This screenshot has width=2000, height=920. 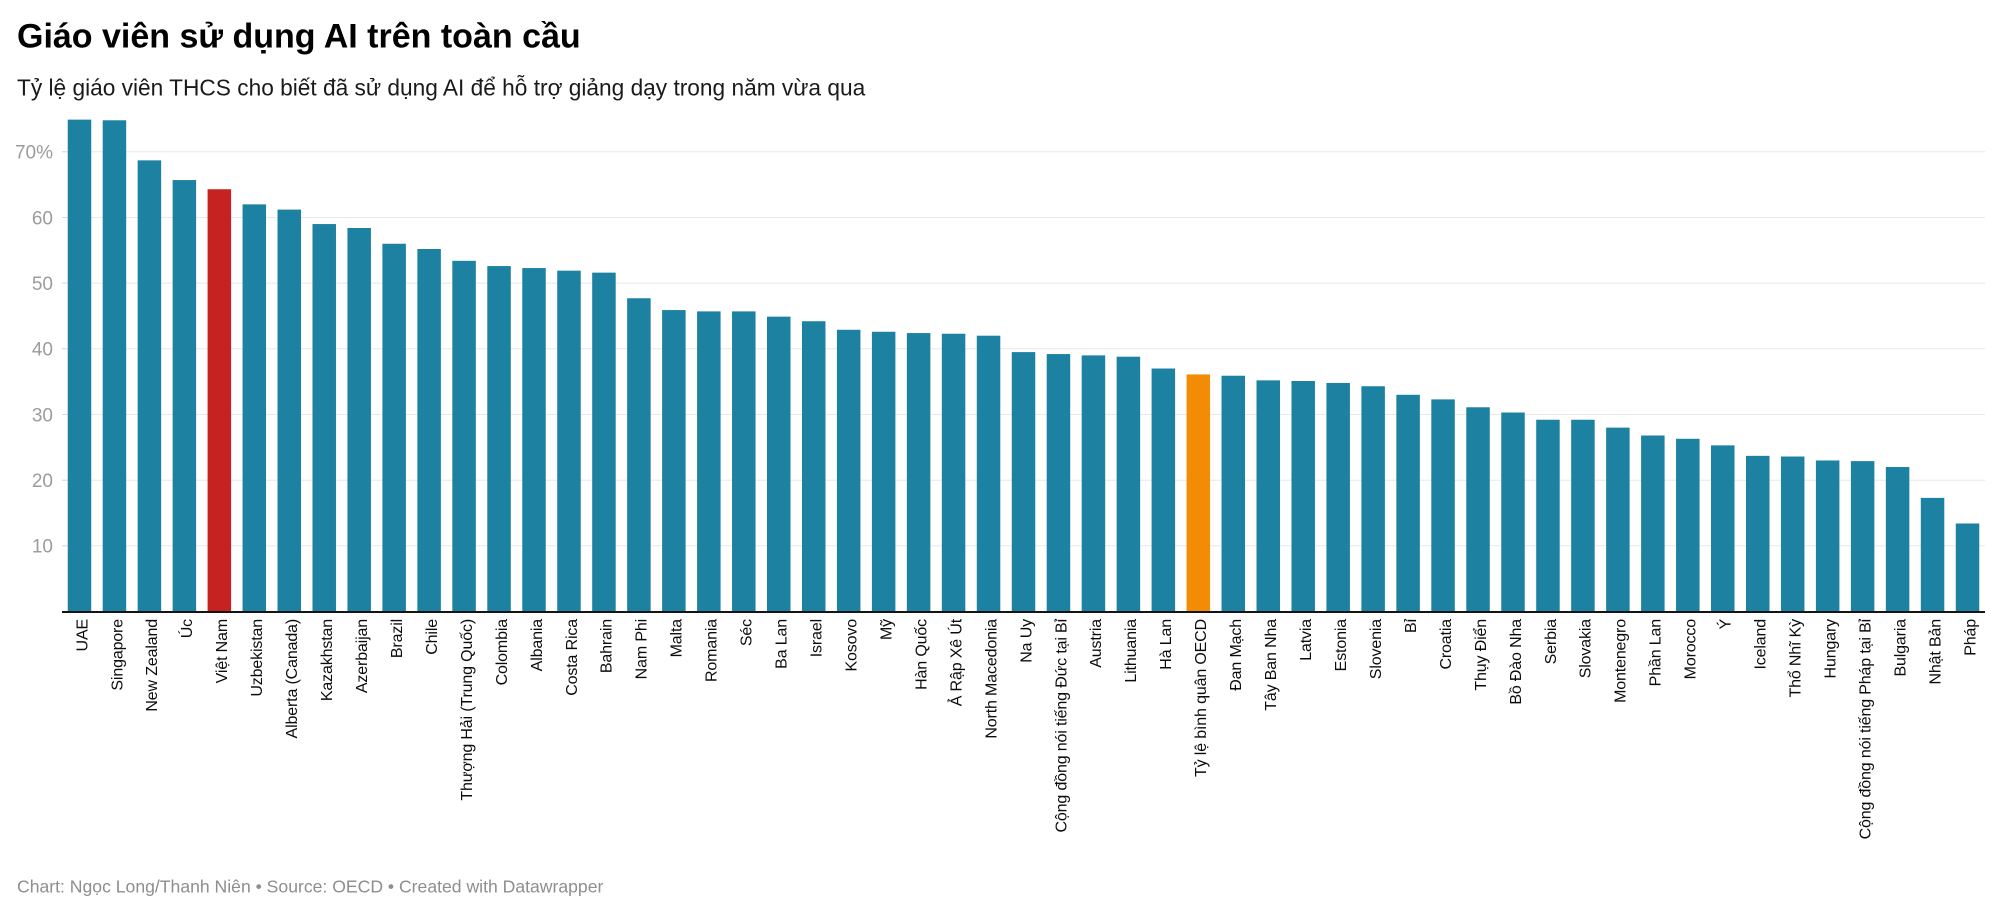 I want to click on svg-text: Ba Lan, so click(x=782, y=644).